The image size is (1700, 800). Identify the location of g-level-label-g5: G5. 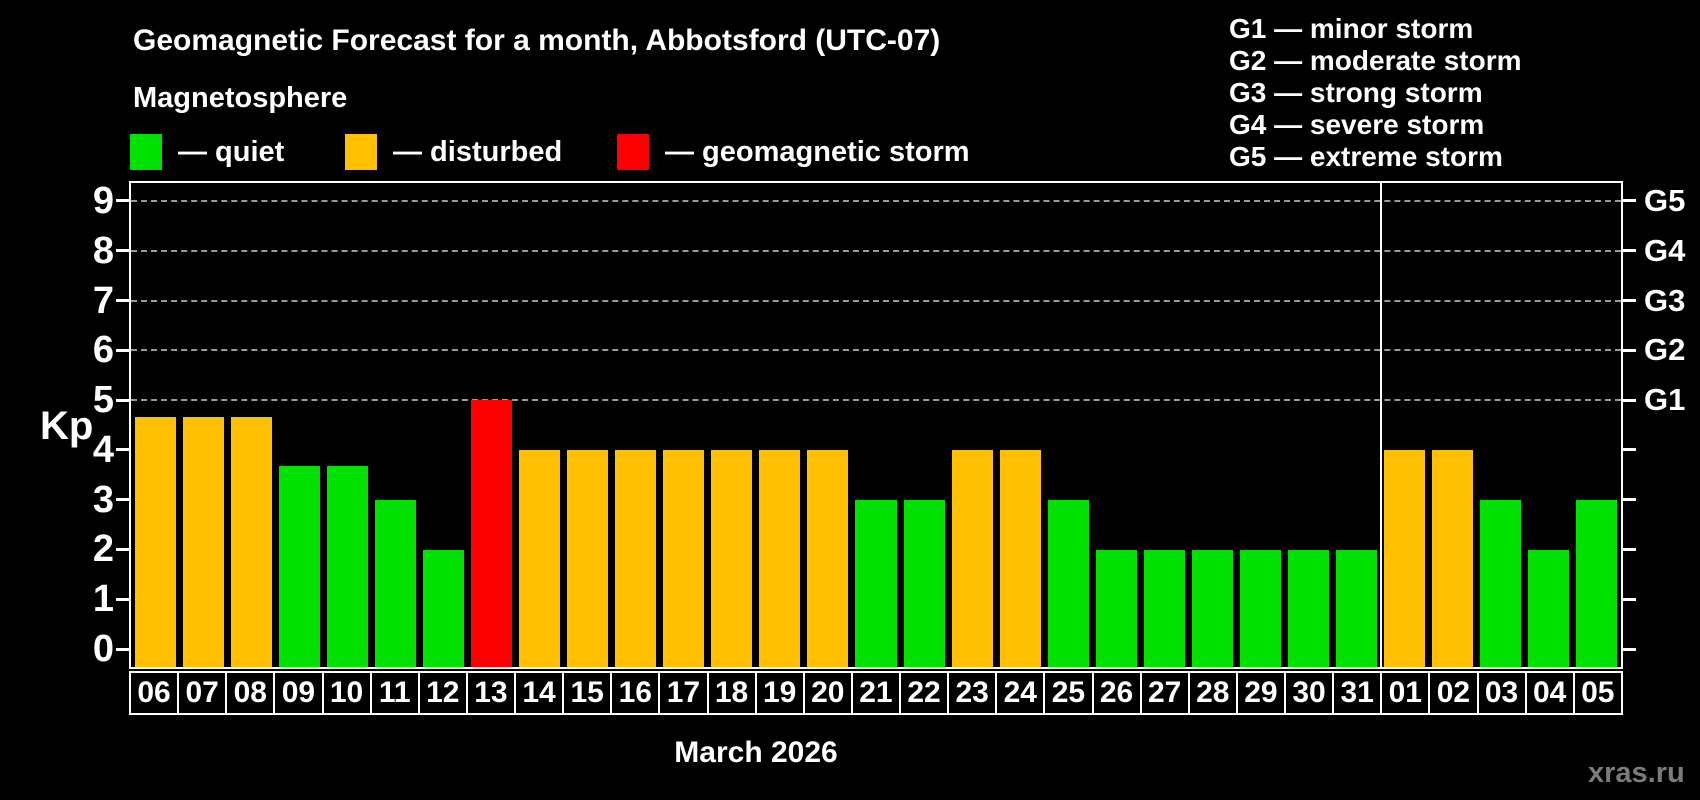
(1665, 200).